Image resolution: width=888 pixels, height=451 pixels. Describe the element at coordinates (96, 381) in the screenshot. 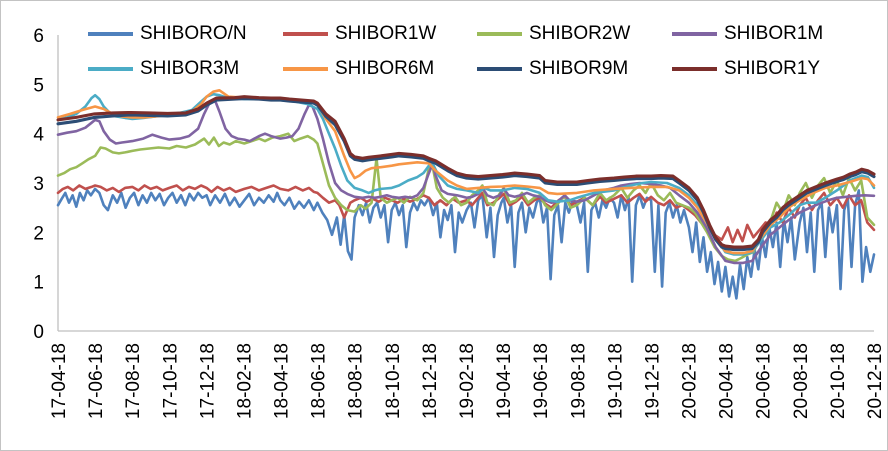

I see `x-tick-label: 17-06-18` at that location.